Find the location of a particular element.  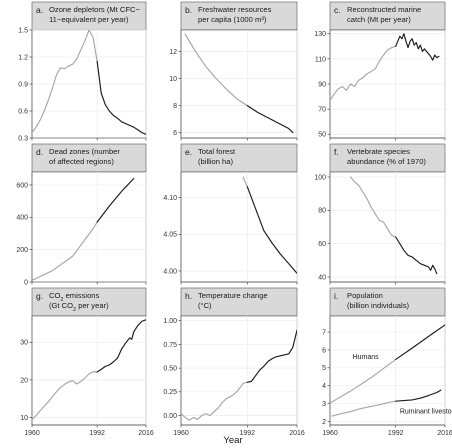

y-tick-label: 0 is located at coordinates (26, 282).